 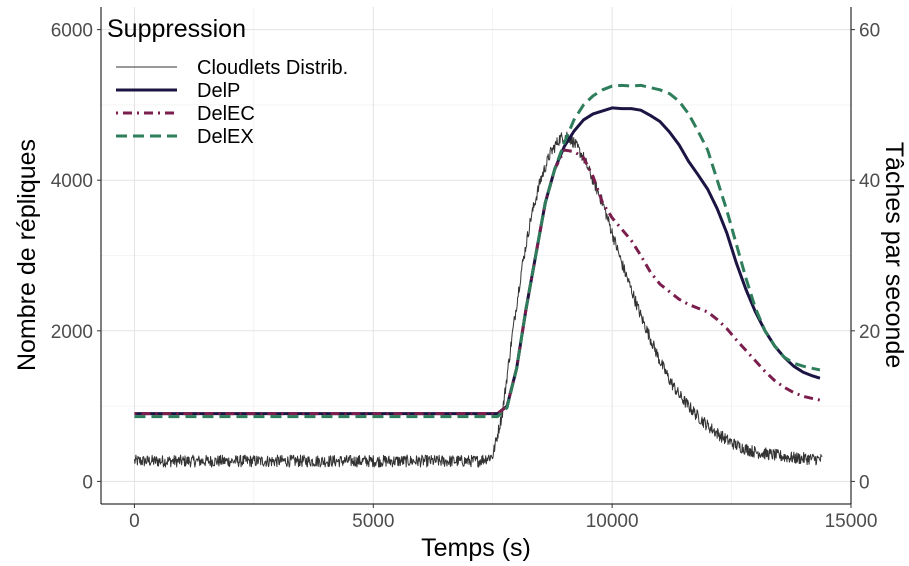 What do you see at coordinates (225, 137) in the screenshot?
I see `legend-label: DelEX` at bounding box center [225, 137].